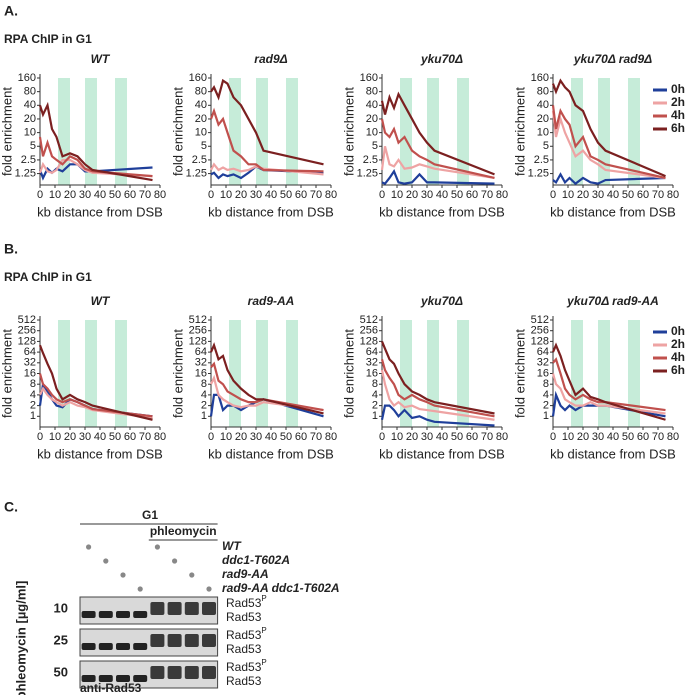 The height and width of the screenshot is (700, 685). What do you see at coordinates (245, 574) in the screenshot?
I see `genotype-label: rad9-AA` at bounding box center [245, 574].